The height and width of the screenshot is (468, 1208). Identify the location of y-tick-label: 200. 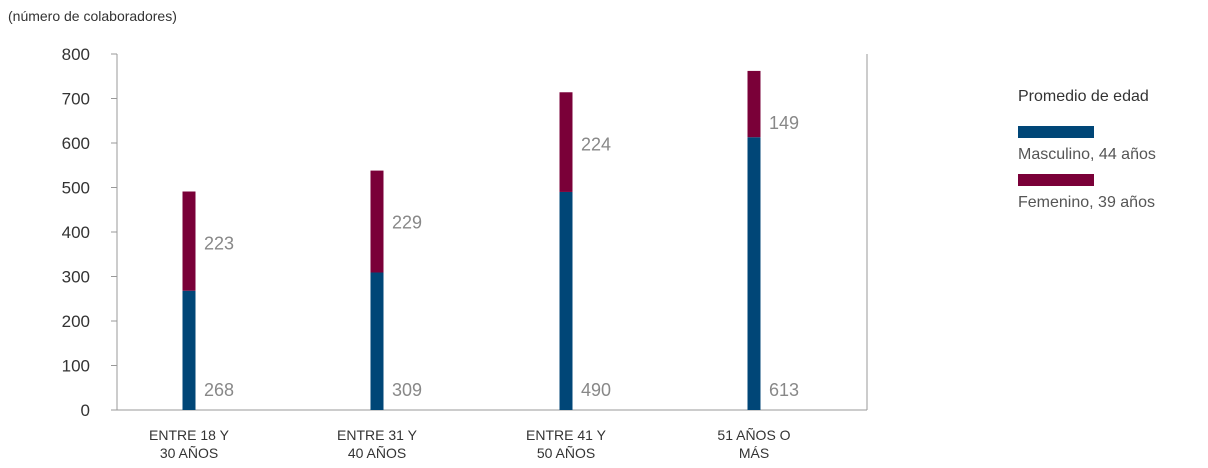
(76, 321).